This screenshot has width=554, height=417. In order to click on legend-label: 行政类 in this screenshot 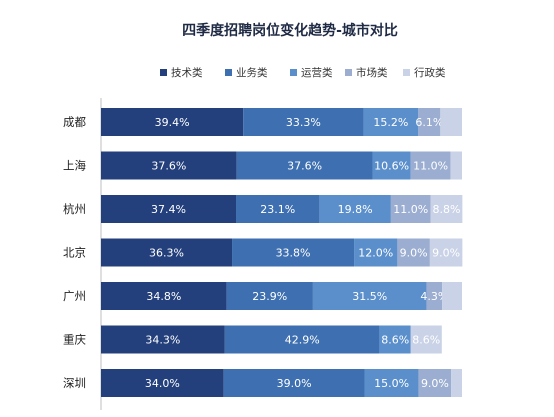, I will do `click(430, 72)`.